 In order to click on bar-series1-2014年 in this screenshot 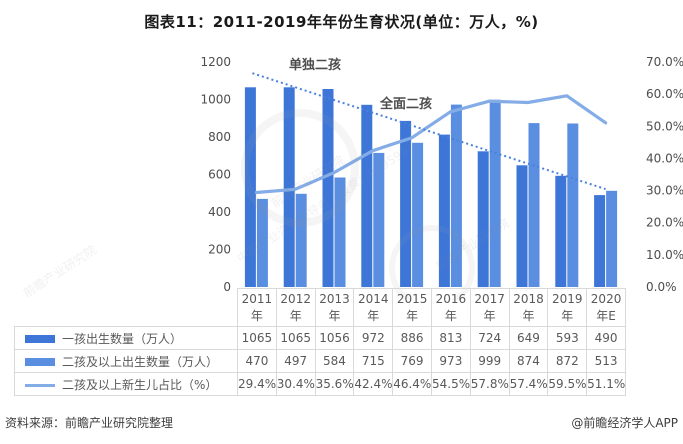, I will do `click(379, 219)`.